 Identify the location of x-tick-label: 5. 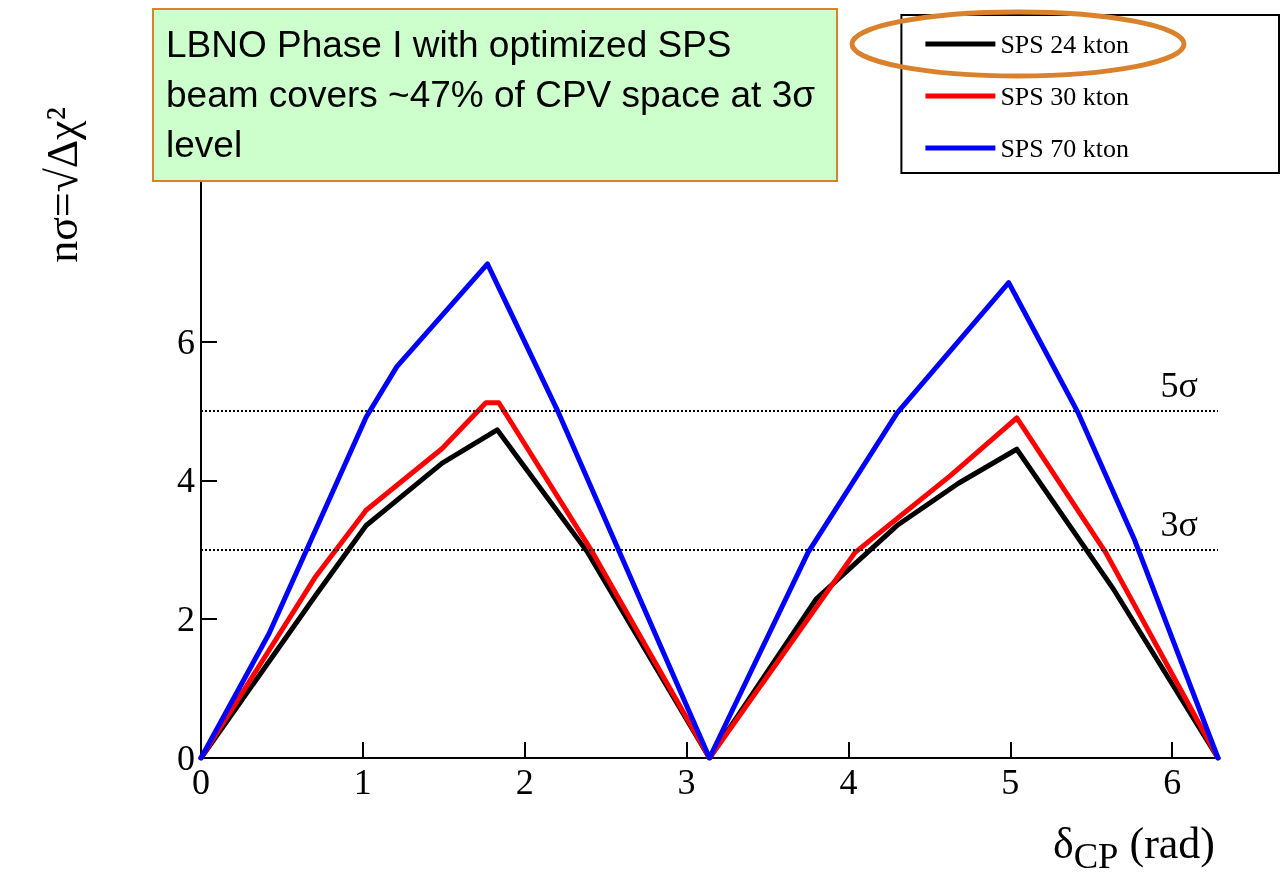
(1010, 782).